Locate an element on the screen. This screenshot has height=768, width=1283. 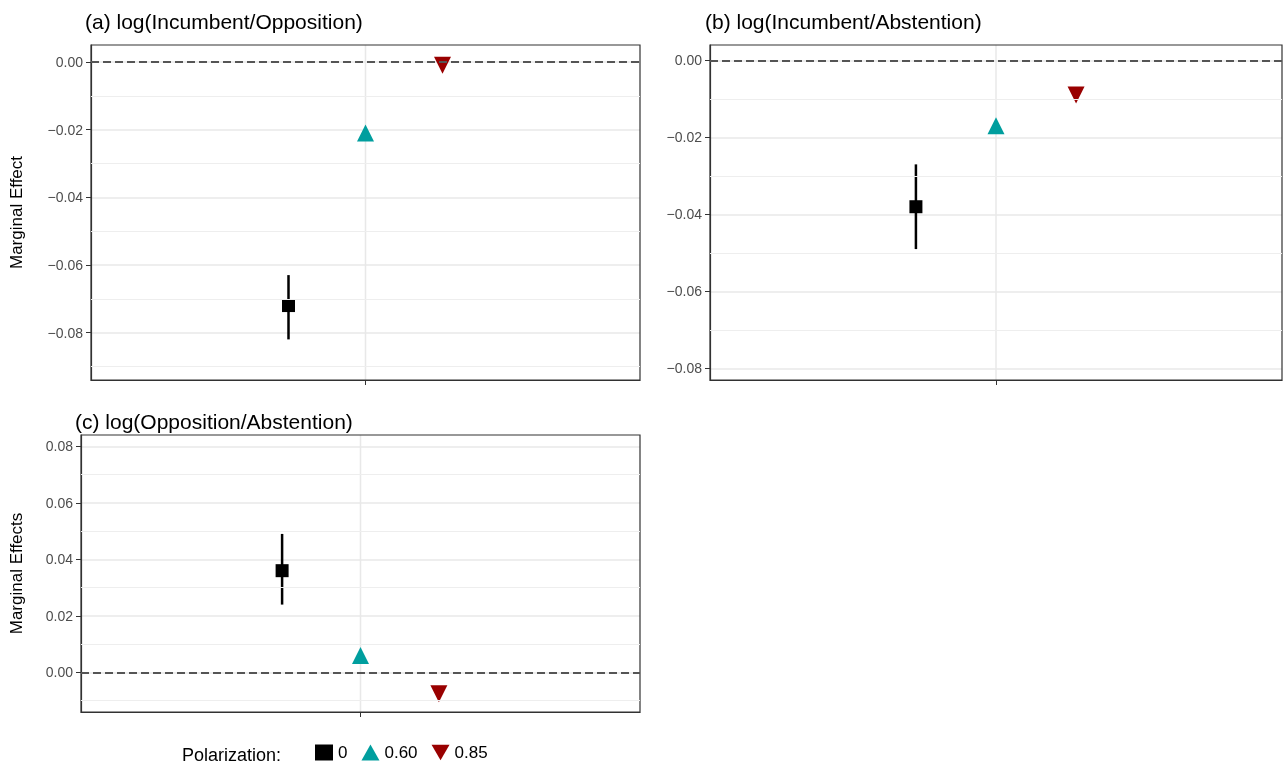
chart-title: (a) log(Incumbent/Opposition) is located at coordinates (224, 21).